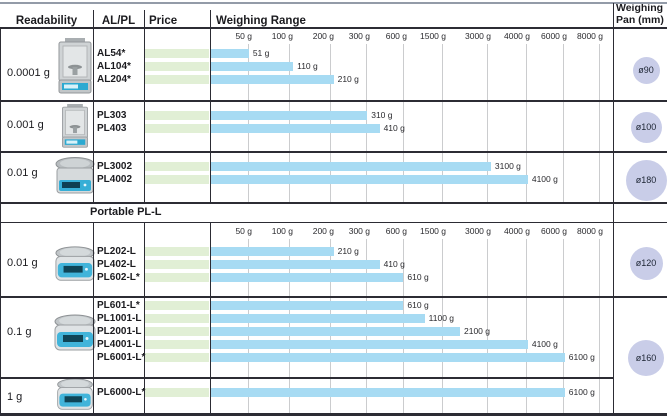  What do you see at coordinates (118, 305) in the screenshot?
I see `model-name: PL601-L*` at bounding box center [118, 305].